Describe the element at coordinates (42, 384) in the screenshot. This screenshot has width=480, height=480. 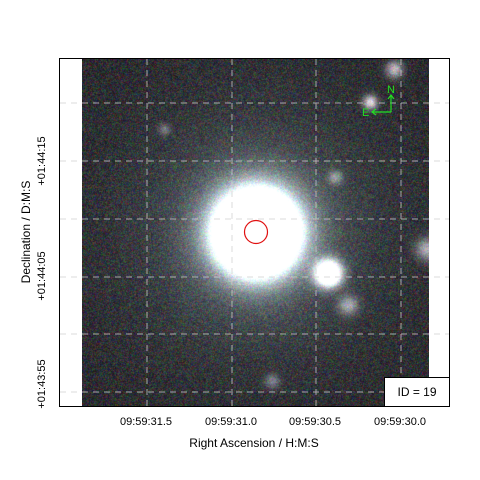
I see `y-tick-label: +01:43:55` at that location.